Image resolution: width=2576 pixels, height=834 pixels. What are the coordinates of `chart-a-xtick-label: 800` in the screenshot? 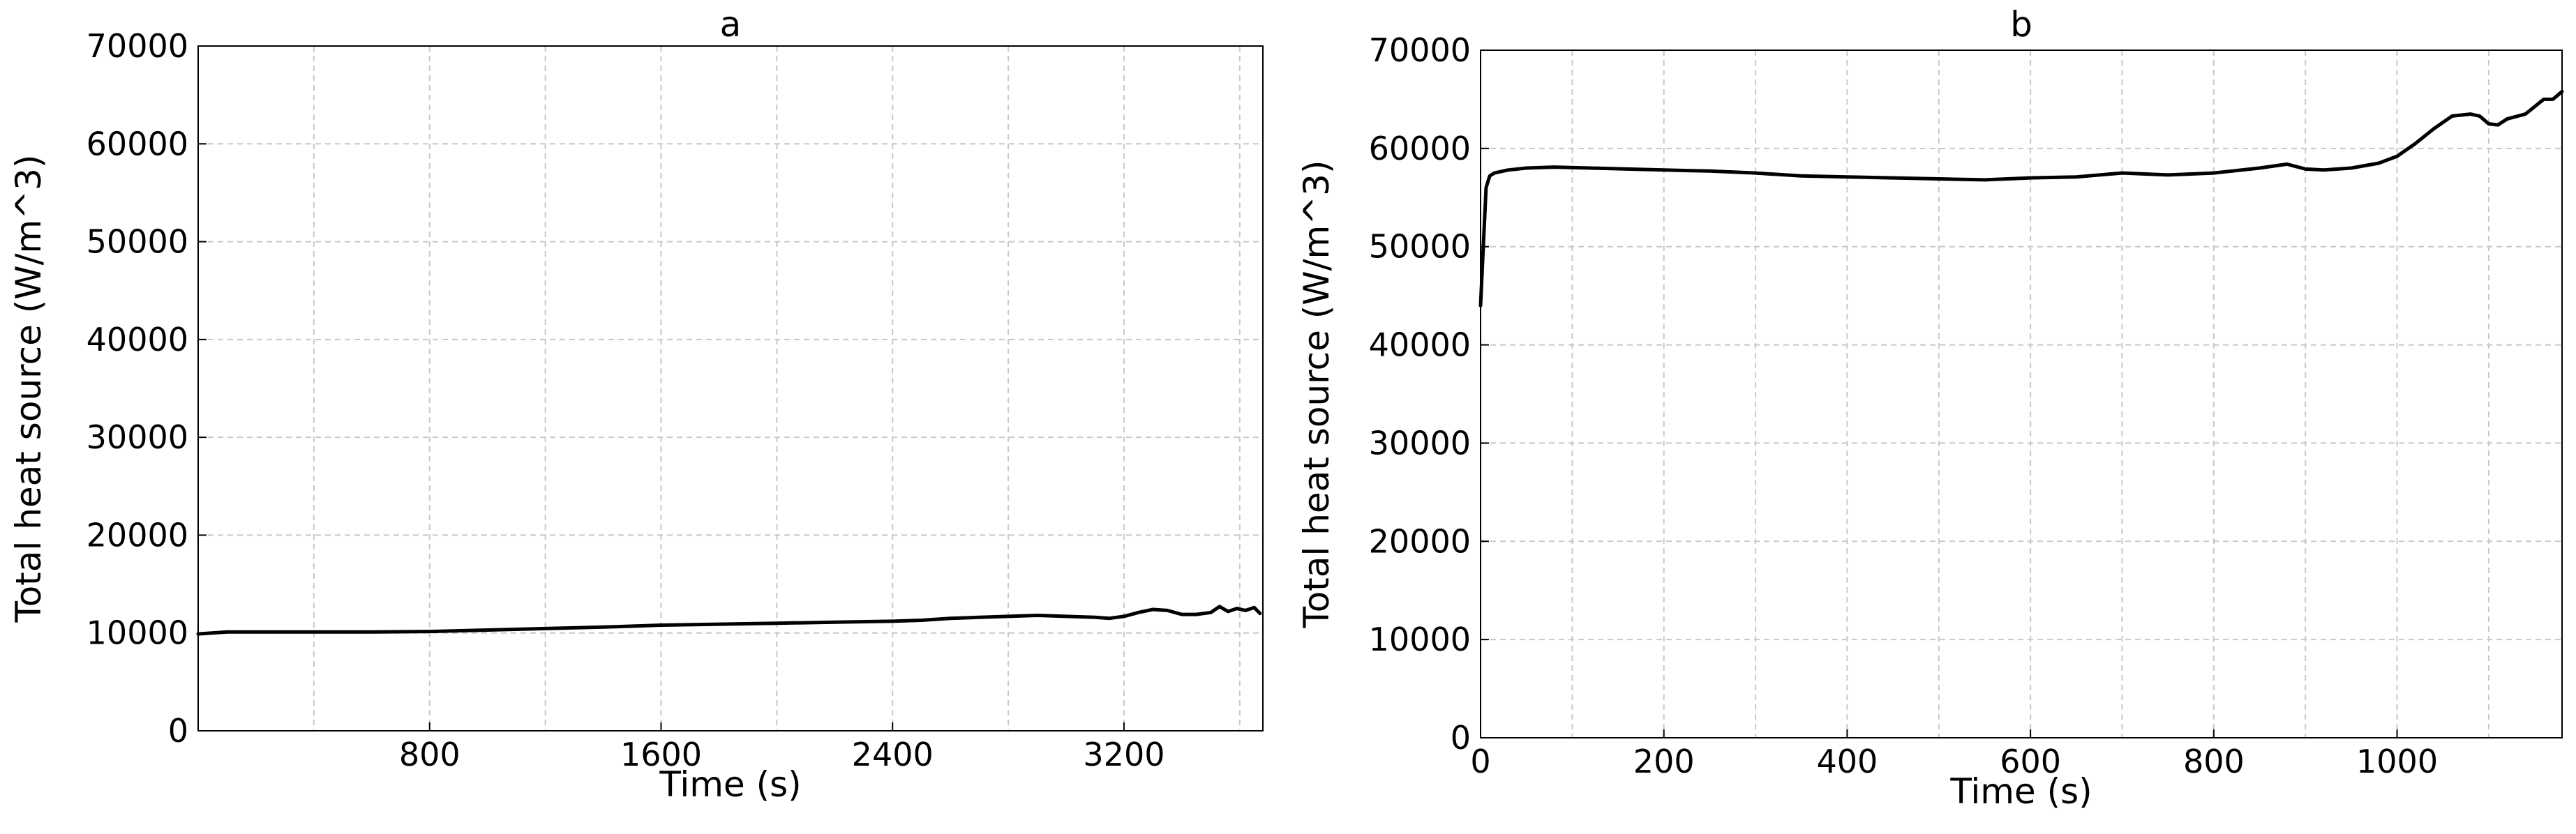 It's located at (429, 754).